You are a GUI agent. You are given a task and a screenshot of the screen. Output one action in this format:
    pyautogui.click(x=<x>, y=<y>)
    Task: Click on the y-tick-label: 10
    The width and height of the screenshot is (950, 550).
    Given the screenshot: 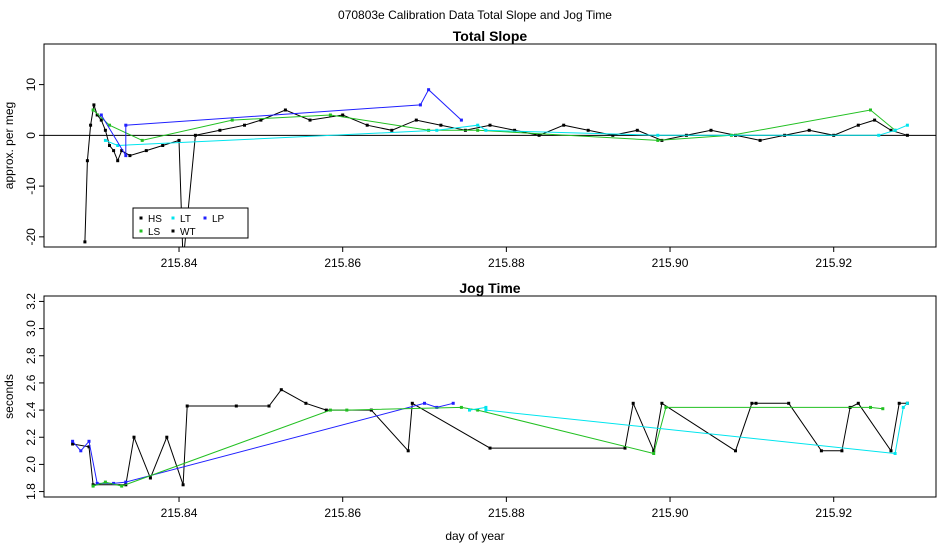 What is the action you would take?
    pyautogui.click(x=31, y=85)
    